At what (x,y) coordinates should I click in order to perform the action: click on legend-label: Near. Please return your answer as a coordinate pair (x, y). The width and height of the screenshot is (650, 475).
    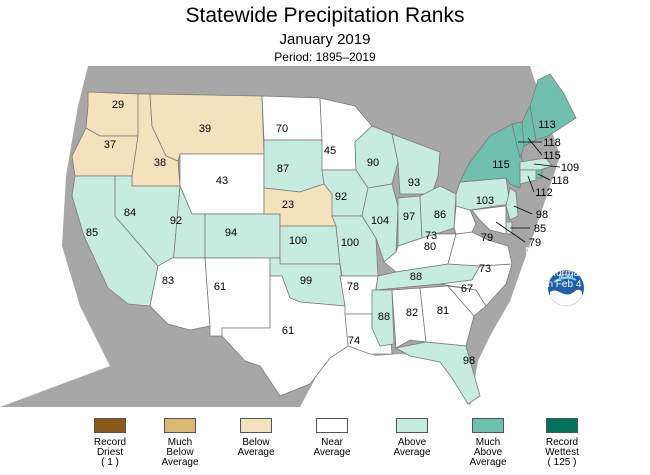
    Looking at the image, I should click on (332, 442).